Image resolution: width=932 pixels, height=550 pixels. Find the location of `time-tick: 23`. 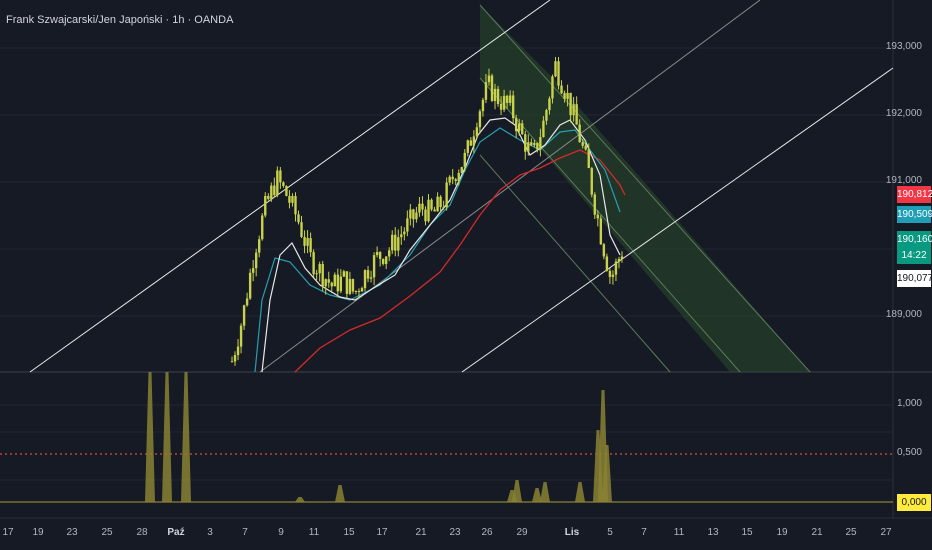

time-tick: 23 is located at coordinates (455, 532).